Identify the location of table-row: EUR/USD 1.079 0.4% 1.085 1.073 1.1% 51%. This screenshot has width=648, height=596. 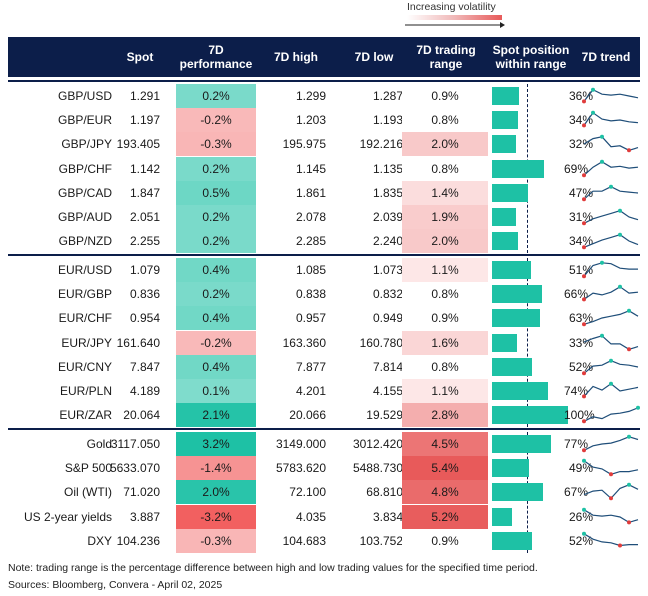
(324, 270).